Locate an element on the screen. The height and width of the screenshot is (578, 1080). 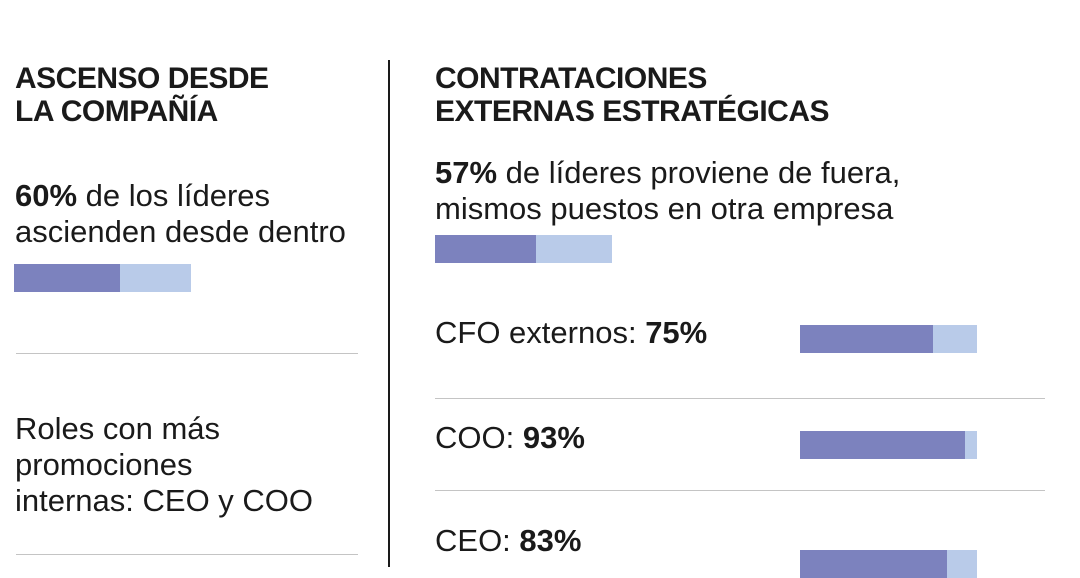
bar-external-hires is located at coordinates (523, 249).